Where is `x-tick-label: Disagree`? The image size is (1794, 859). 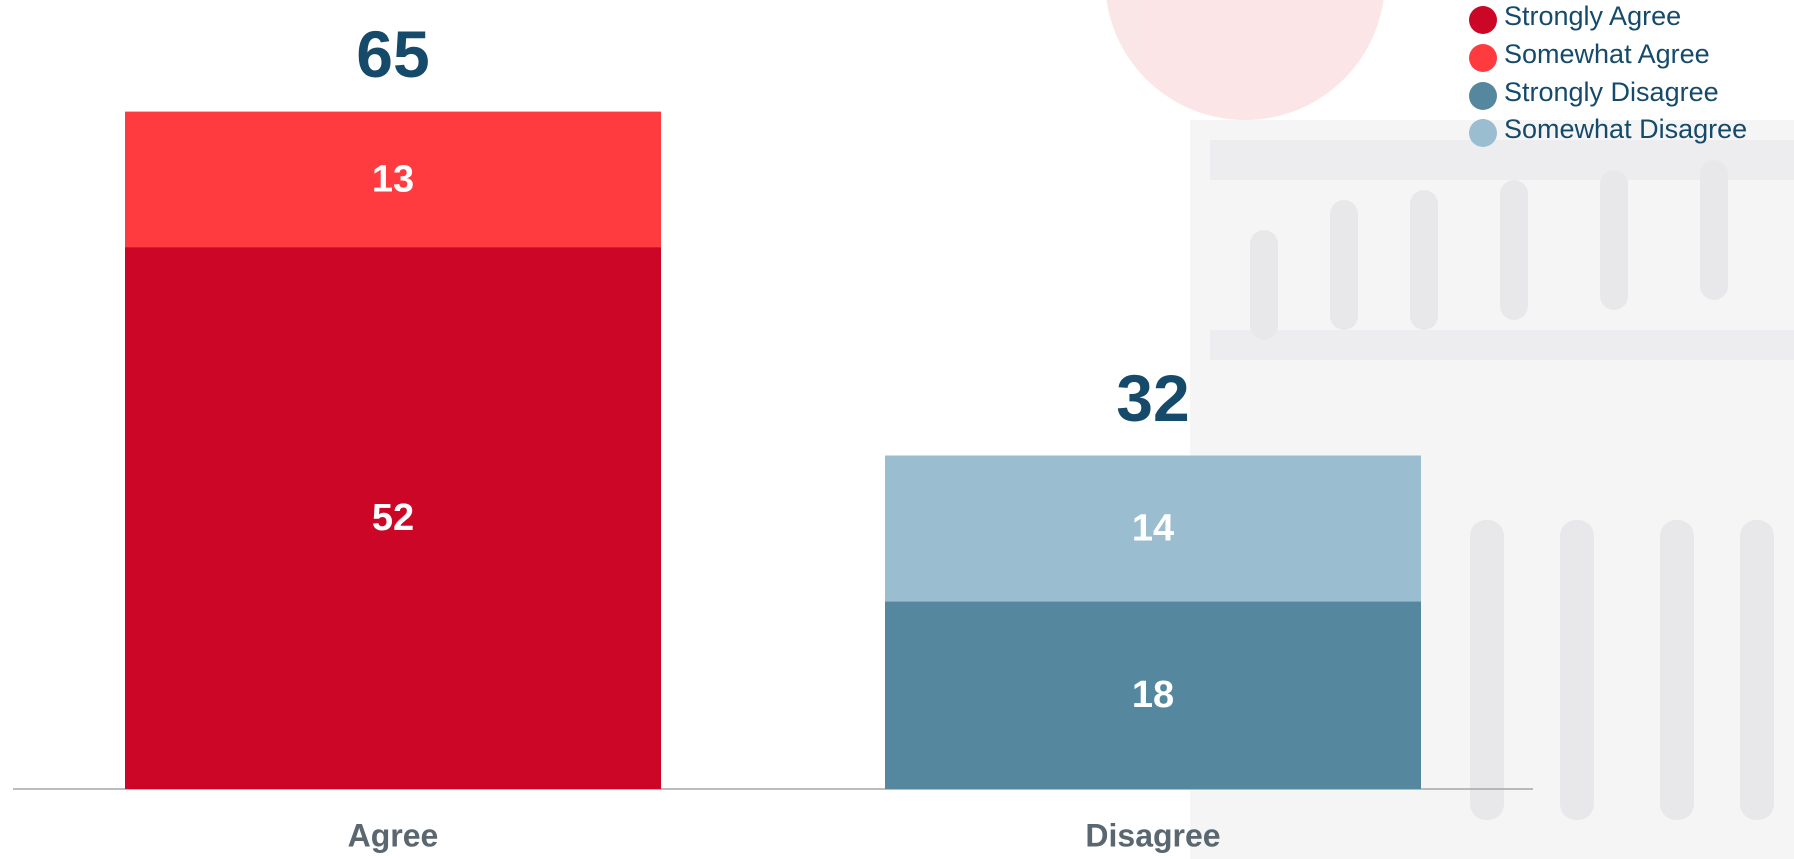
x-tick-label: Disagree is located at coordinates (1152, 835).